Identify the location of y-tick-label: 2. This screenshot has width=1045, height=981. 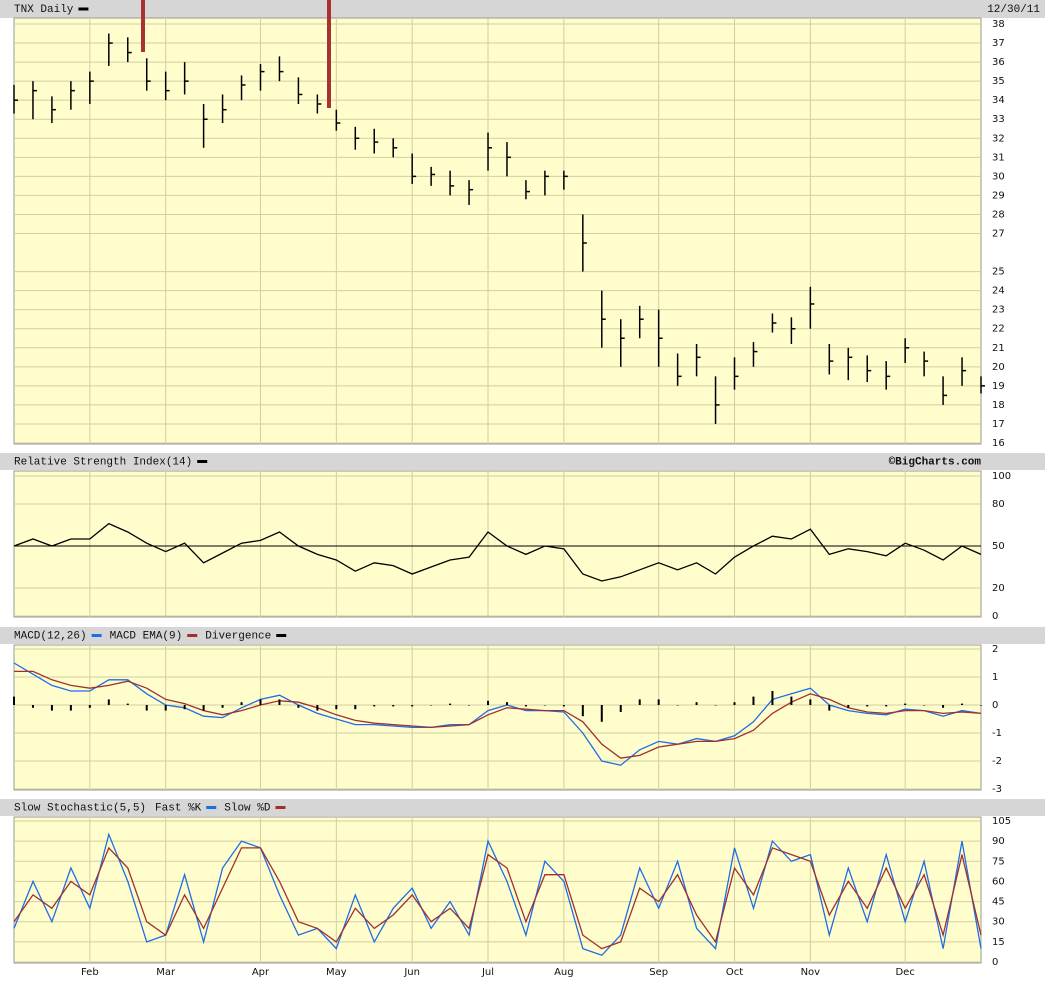
(995, 649).